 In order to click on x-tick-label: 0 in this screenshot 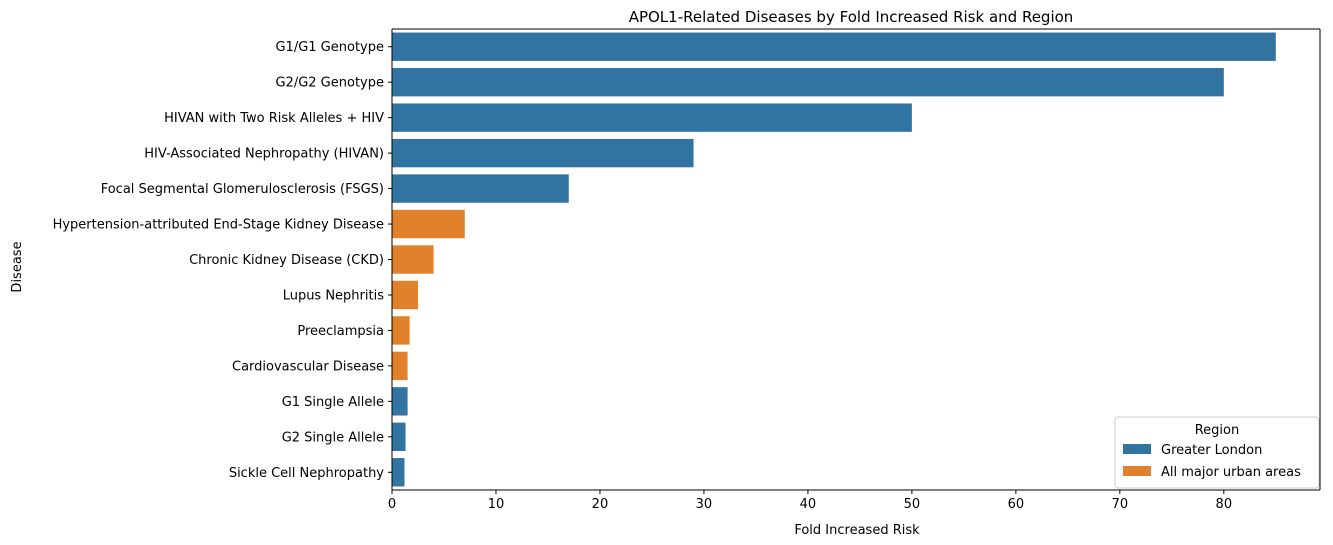, I will do `click(392, 504)`.